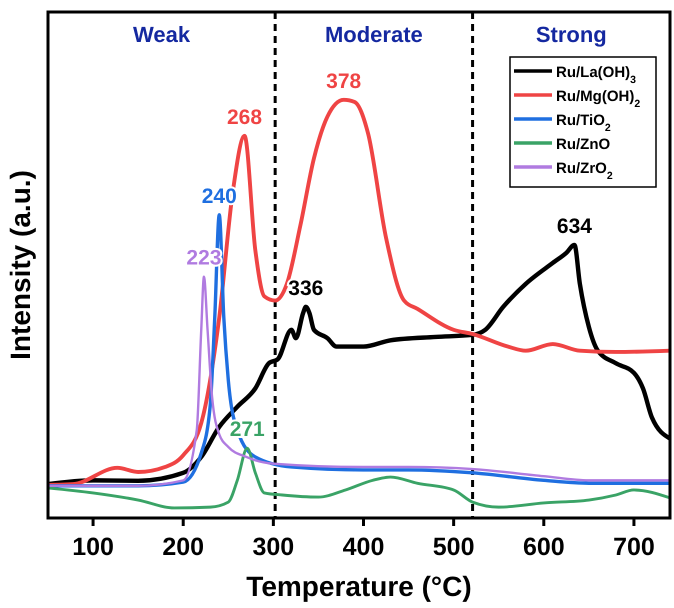 This screenshot has height=608, width=674. What do you see at coordinates (93, 547) in the screenshot?
I see `x-tick-label: 100` at bounding box center [93, 547].